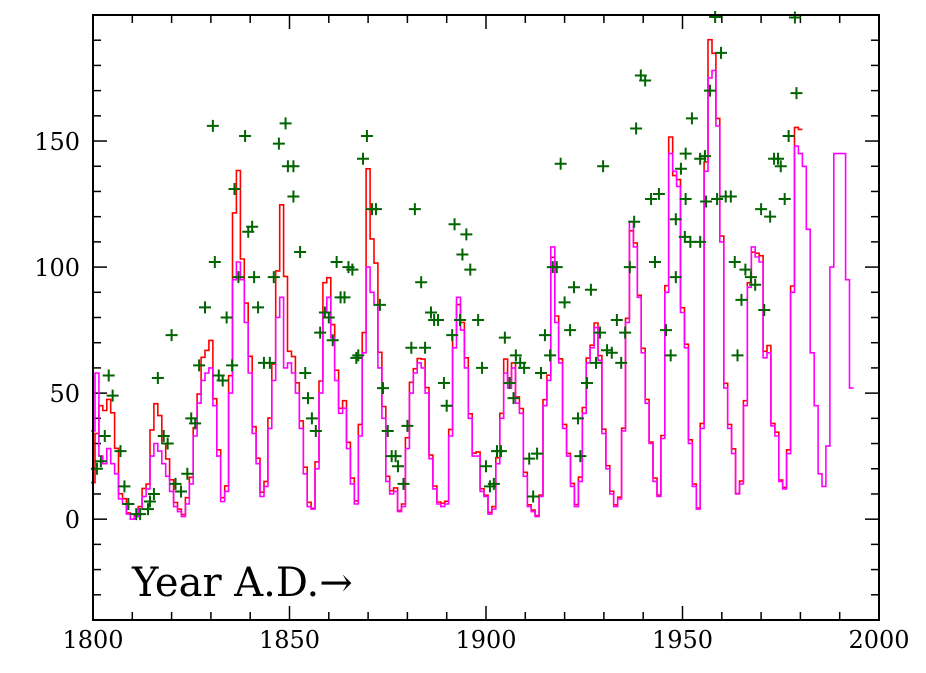  What do you see at coordinates (242, 583) in the screenshot?
I see `x-axis-label: Year A.D.→` at bounding box center [242, 583].